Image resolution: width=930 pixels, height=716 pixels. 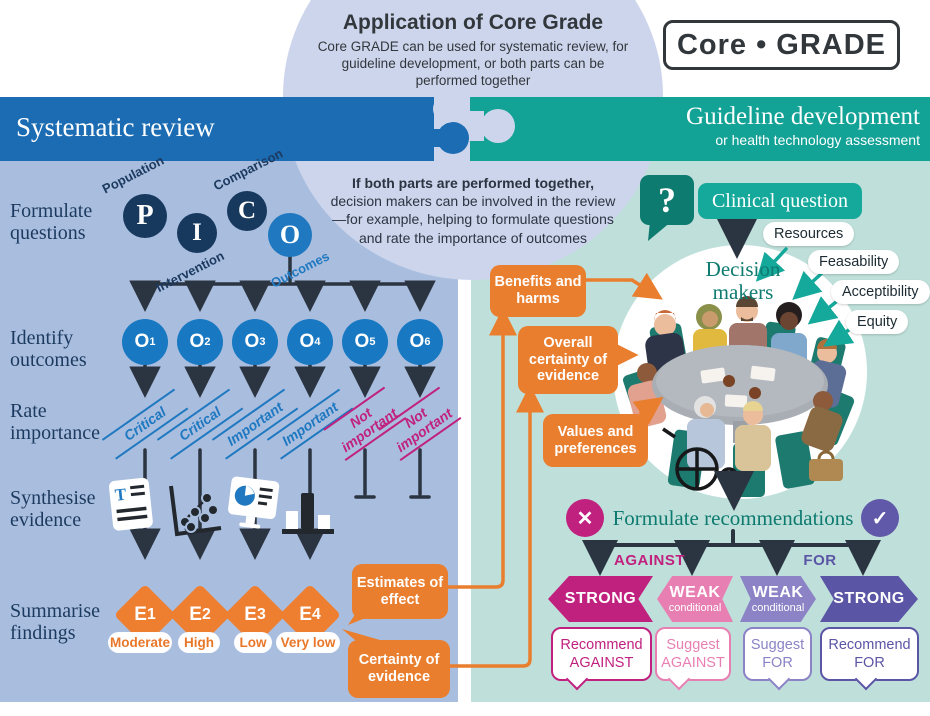 What do you see at coordinates (803, 116) in the screenshot?
I see `guideline-banner-title: Guideline development` at bounding box center [803, 116].